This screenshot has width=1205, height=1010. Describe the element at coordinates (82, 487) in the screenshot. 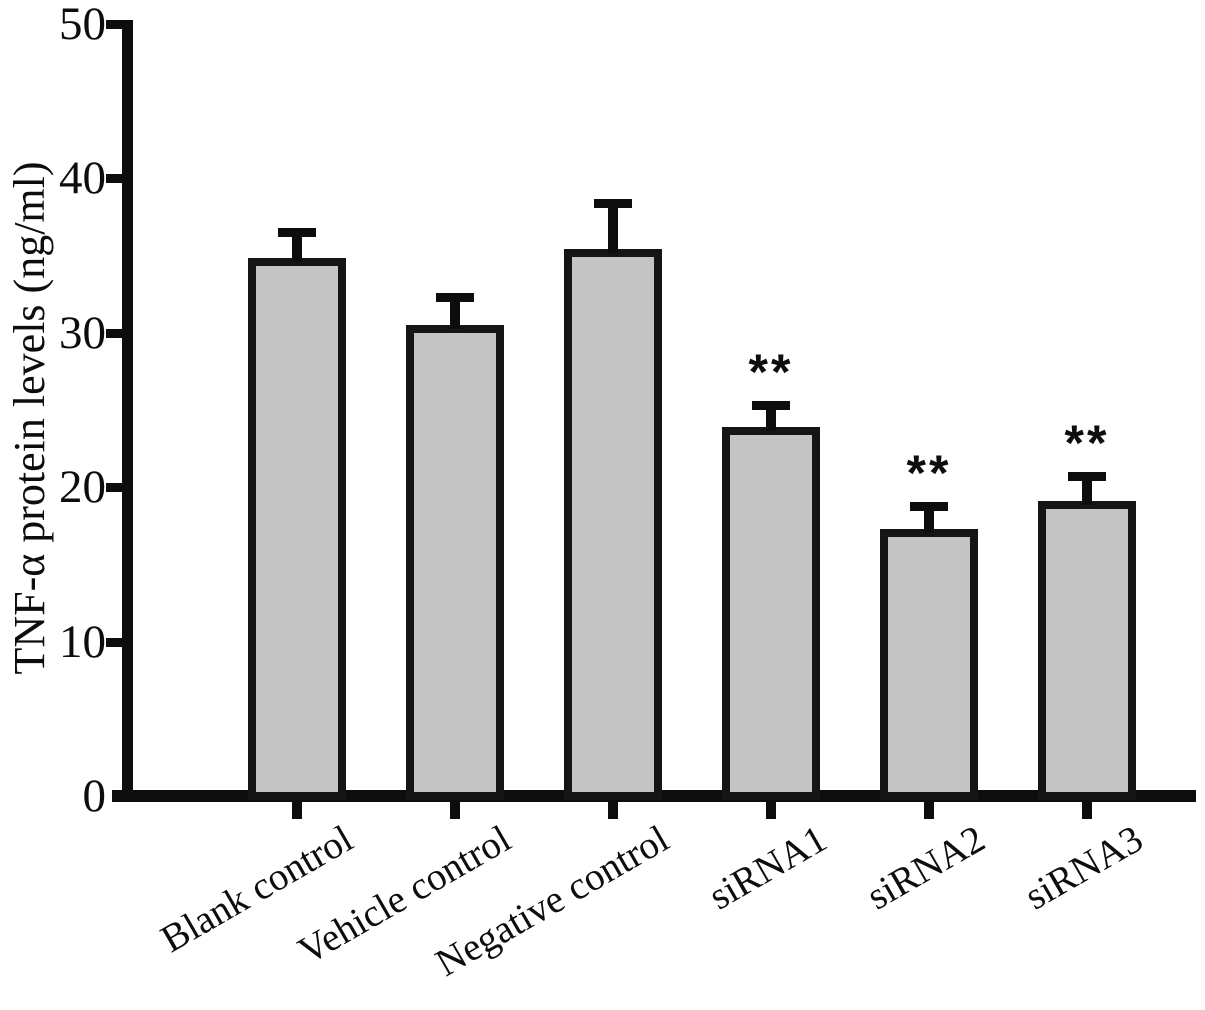

I see `y-tick-label-20: 20` at that location.